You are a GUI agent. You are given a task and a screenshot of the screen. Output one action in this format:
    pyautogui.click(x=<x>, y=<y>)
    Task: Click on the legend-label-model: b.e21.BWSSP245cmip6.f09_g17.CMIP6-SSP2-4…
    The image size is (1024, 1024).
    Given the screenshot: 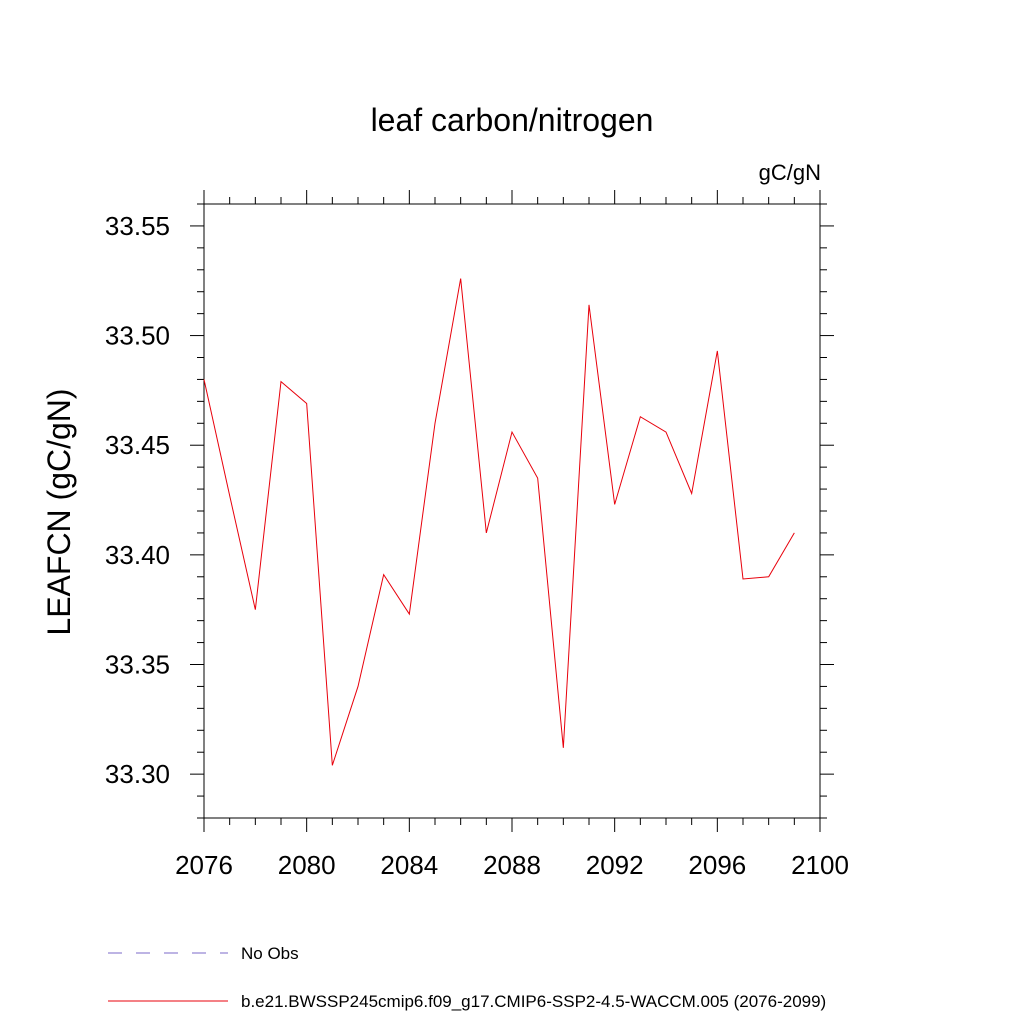 What is the action you would take?
    pyautogui.click(x=533, y=1001)
    